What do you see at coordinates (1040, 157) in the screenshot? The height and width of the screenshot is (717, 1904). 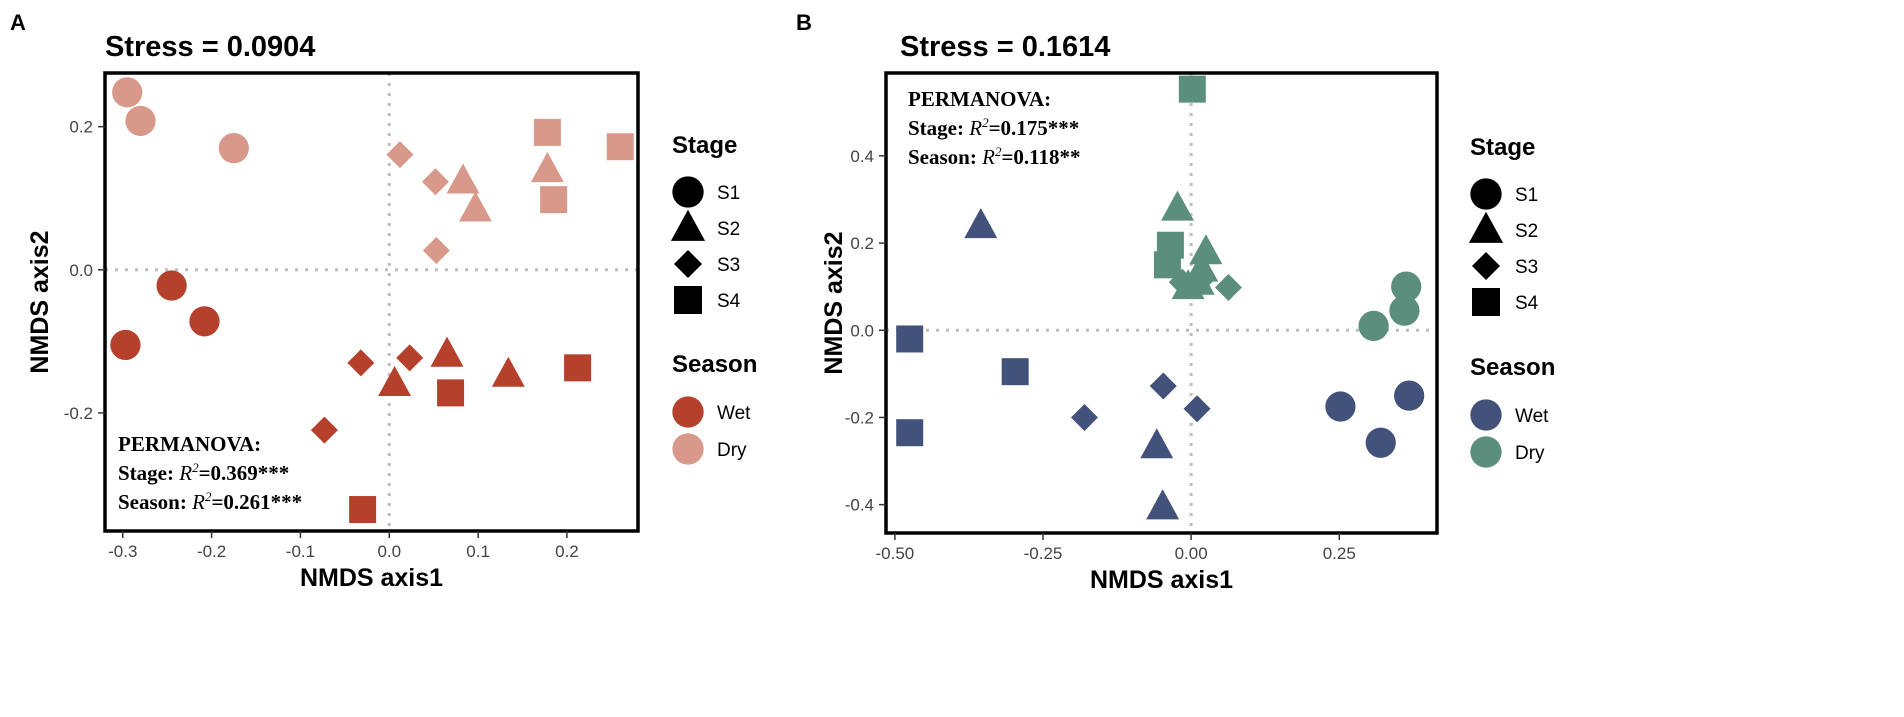 I see `permanova-value: =0.118**` at bounding box center [1040, 157].